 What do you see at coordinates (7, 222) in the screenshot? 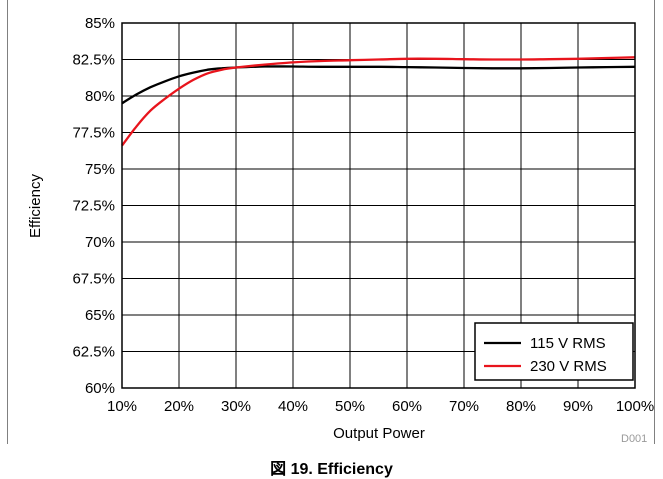
I see `frame-left-border` at bounding box center [7, 222].